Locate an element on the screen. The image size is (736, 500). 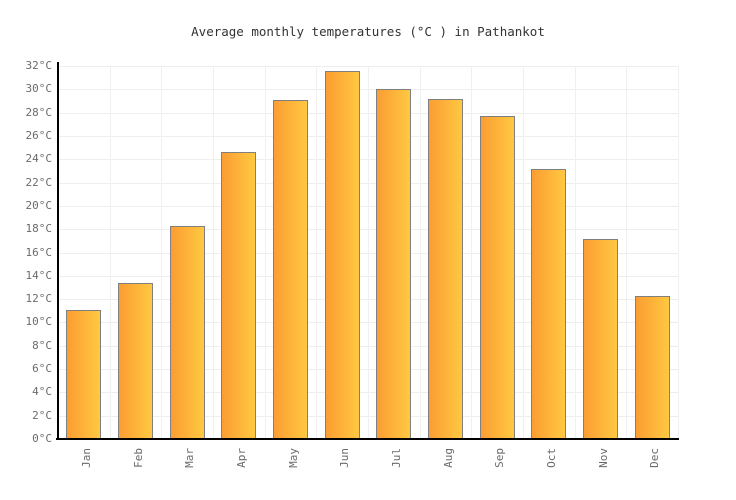
x-tick-label-dec: Dec is located at coordinates (655, 463).